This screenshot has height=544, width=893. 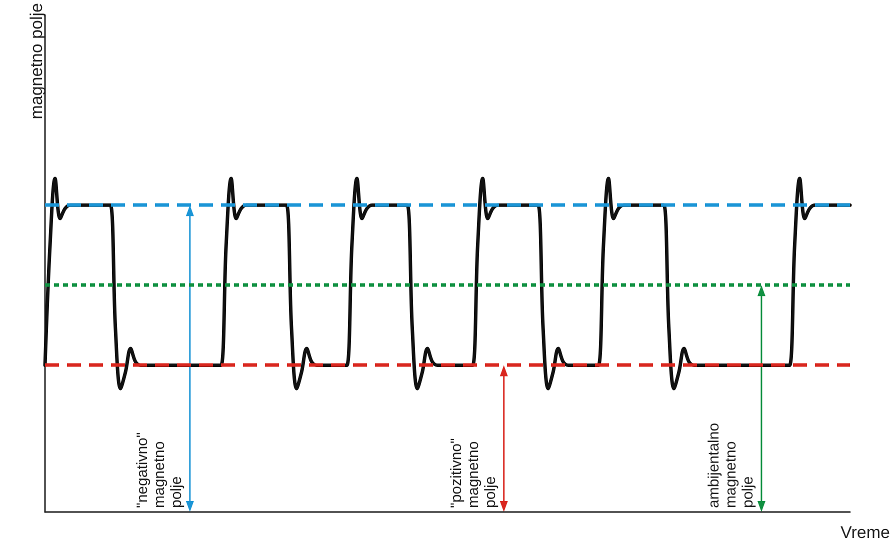 What do you see at coordinates (159, 470) in the screenshot?
I see `ref-line-label: "negativno" magnetno polje` at bounding box center [159, 470].